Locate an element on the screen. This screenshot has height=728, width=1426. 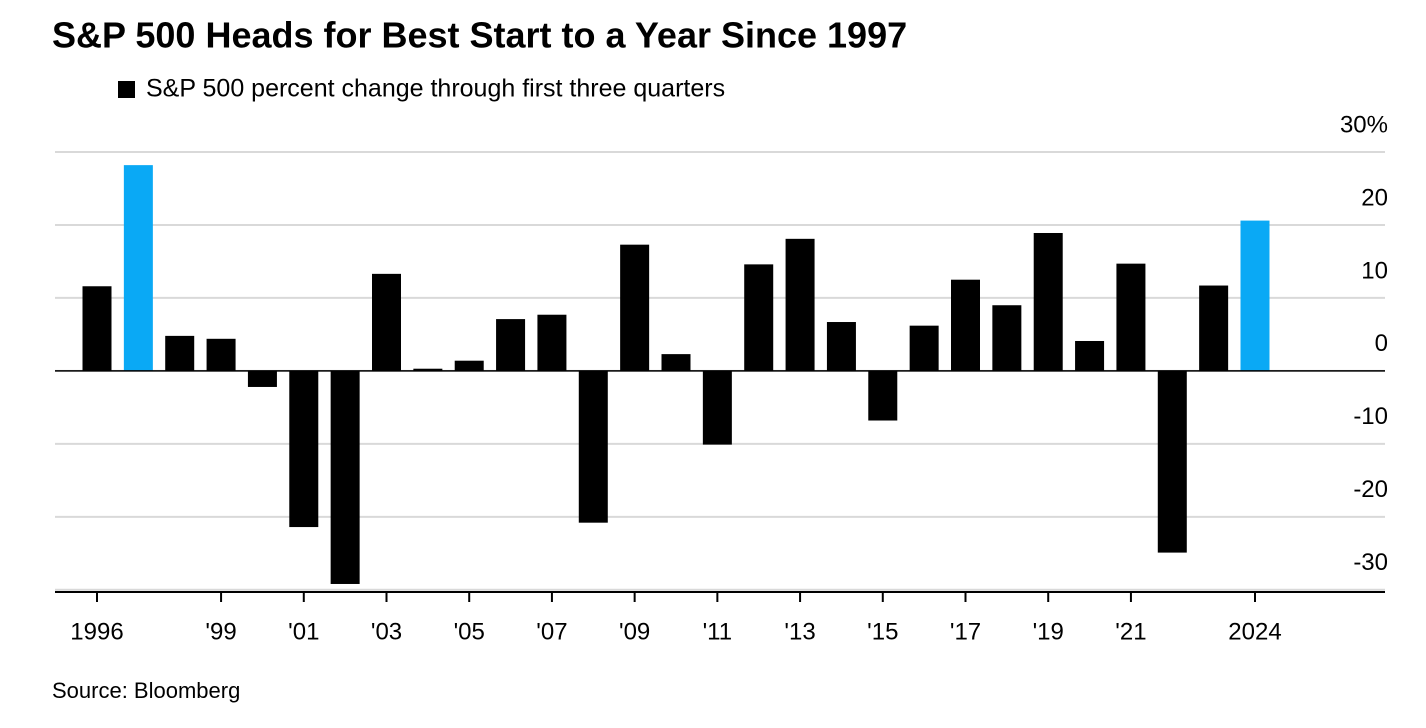
y-tick-label: -10 is located at coordinates (1370, 416).